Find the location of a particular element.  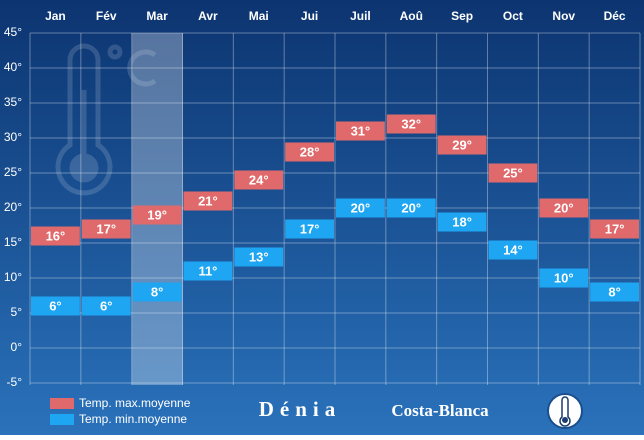

month-label: Jui is located at coordinates (309, 16).